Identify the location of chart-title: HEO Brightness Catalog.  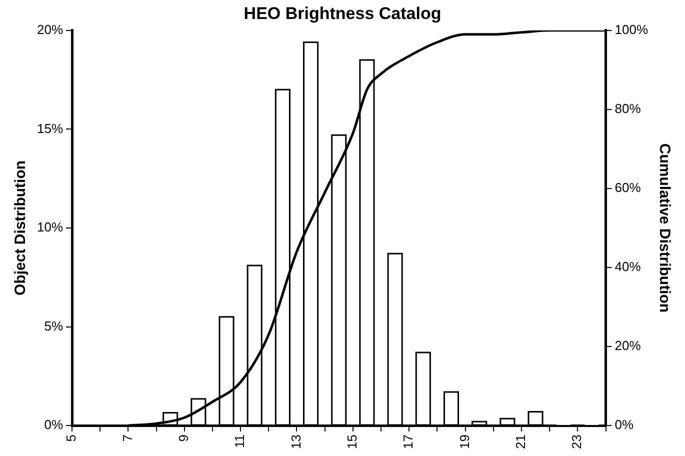
(343, 13).